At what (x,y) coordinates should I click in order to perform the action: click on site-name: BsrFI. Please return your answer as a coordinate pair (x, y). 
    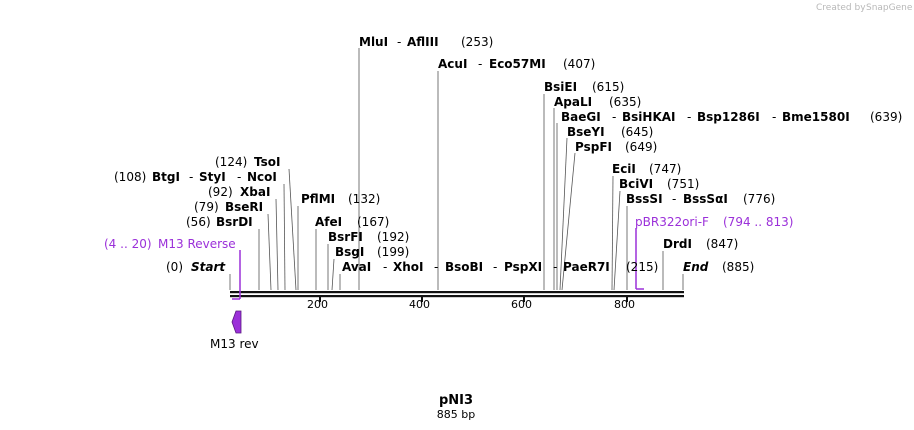
    Looking at the image, I should click on (345, 237).